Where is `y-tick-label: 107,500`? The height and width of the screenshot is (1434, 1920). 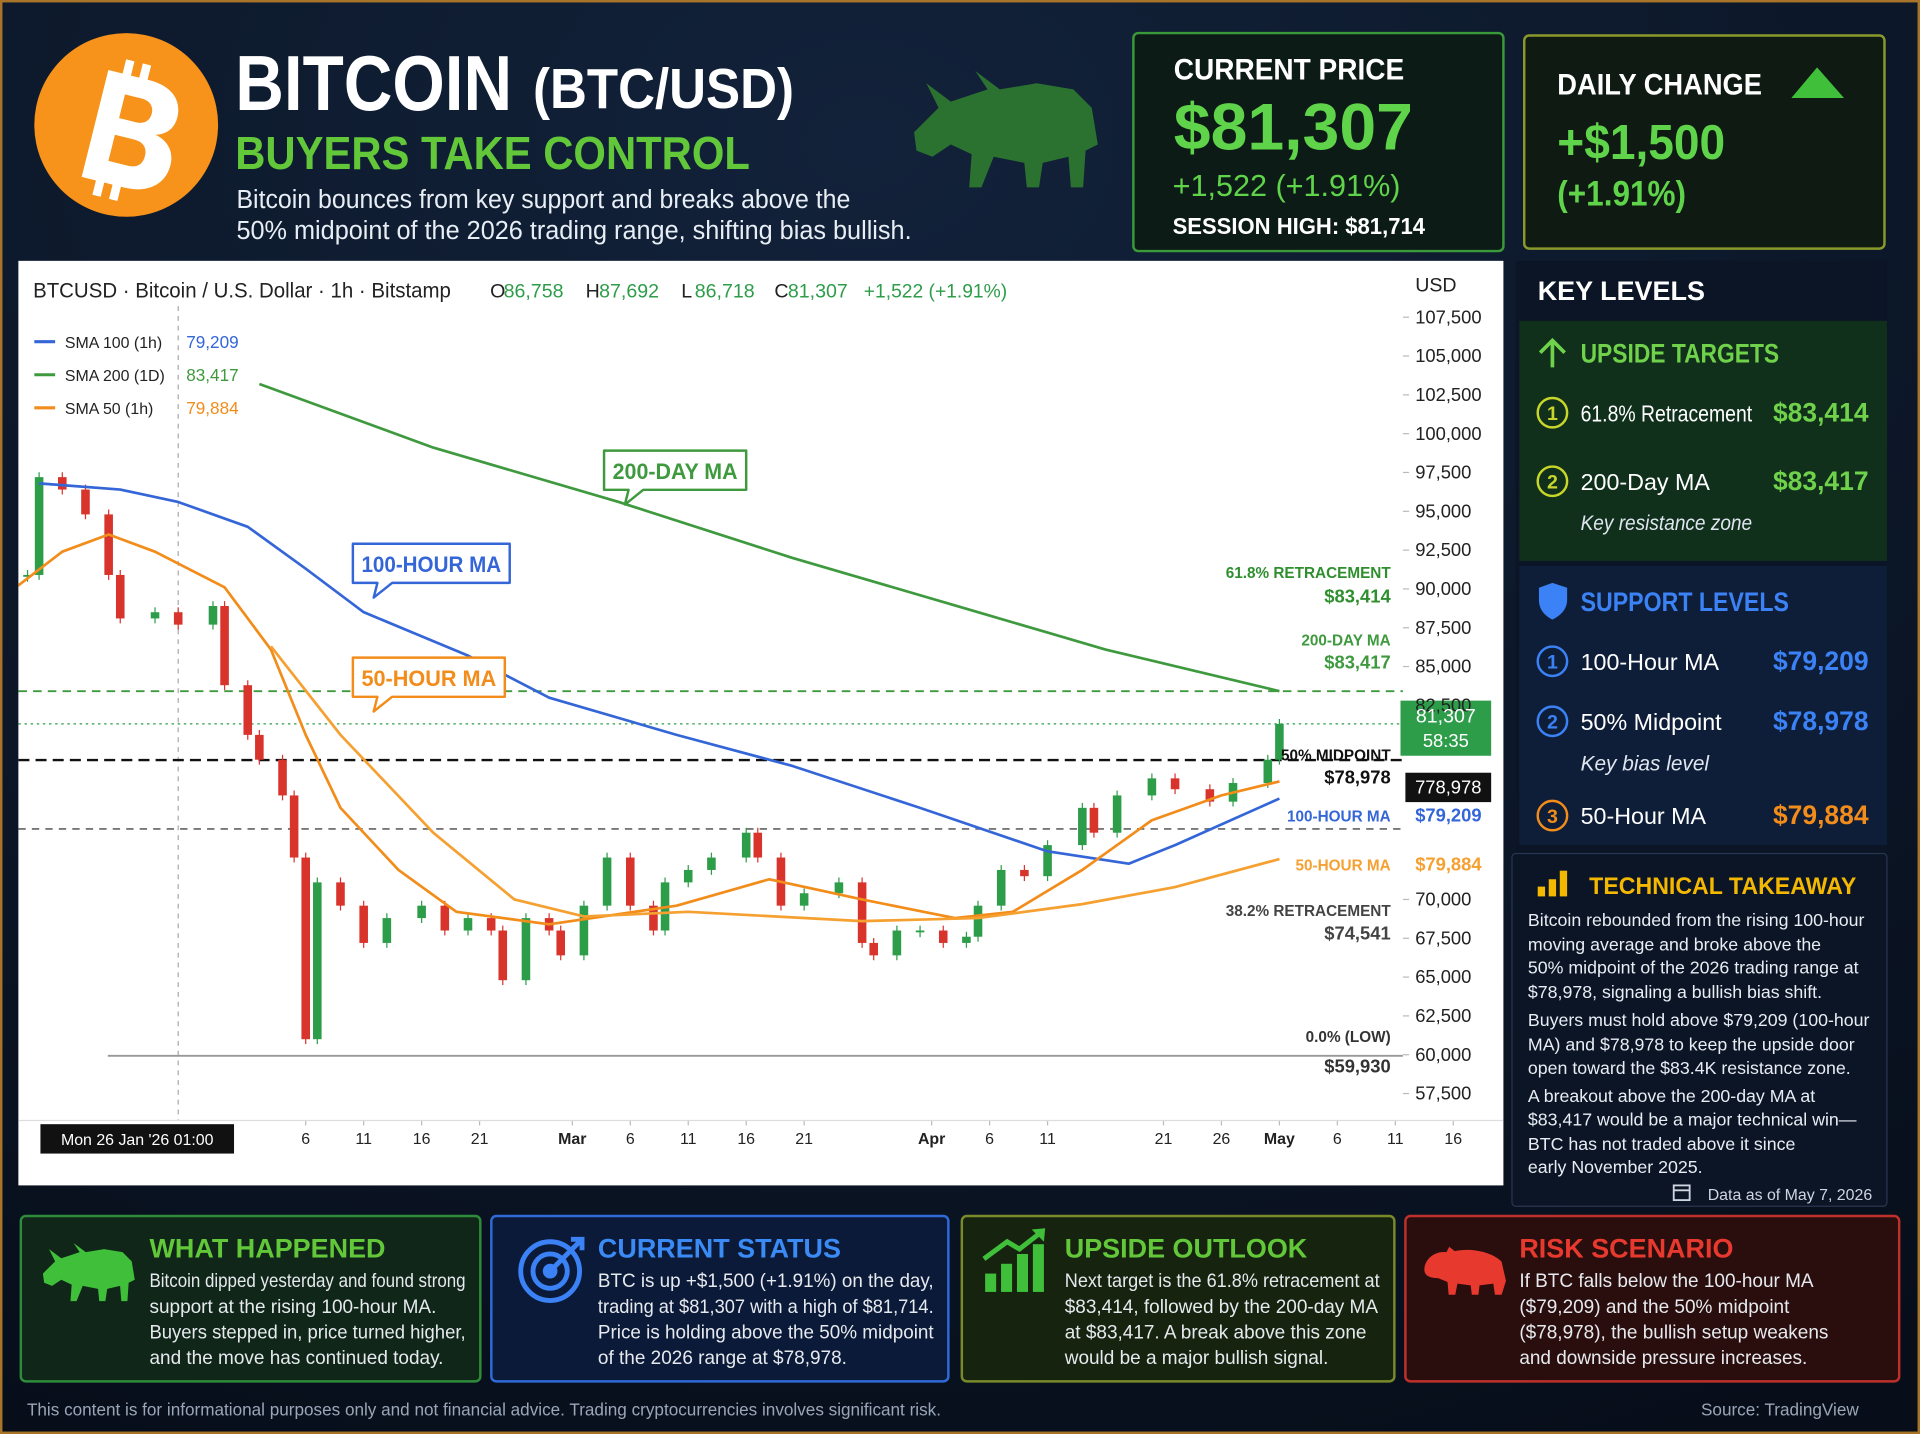 y-tick-label: 107,500 is located at coordinates (1448, 316).